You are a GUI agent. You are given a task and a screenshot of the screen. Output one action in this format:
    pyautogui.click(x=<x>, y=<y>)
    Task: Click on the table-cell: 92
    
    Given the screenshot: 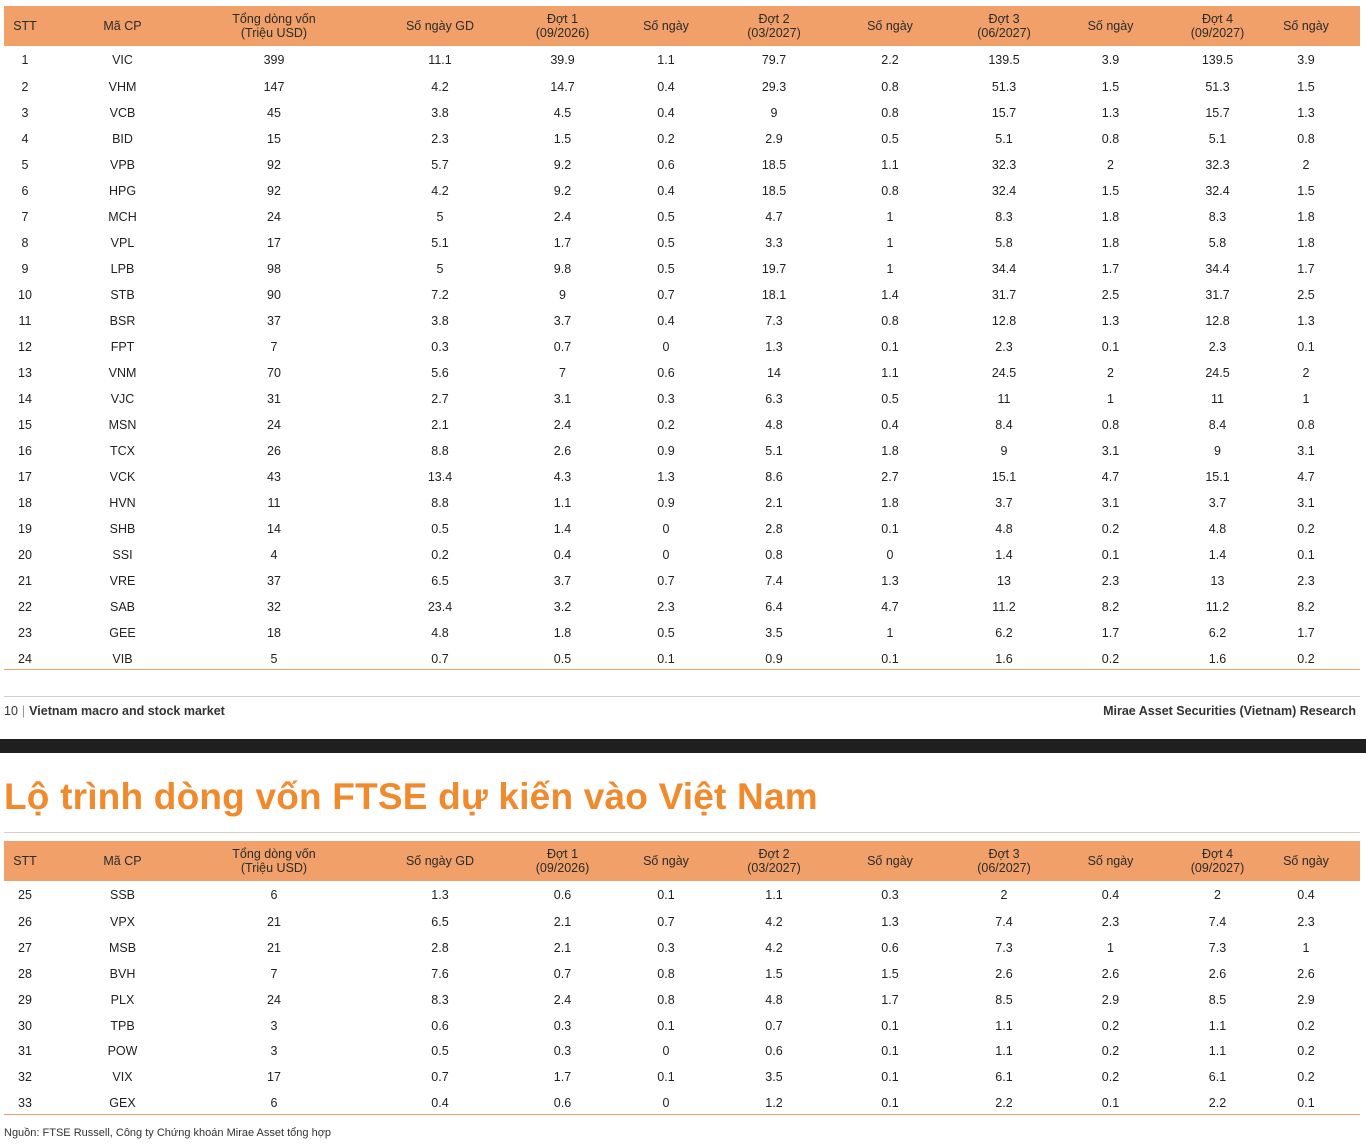 What is the action you would take?
    pyautogui.click(x=274, y=191)
    